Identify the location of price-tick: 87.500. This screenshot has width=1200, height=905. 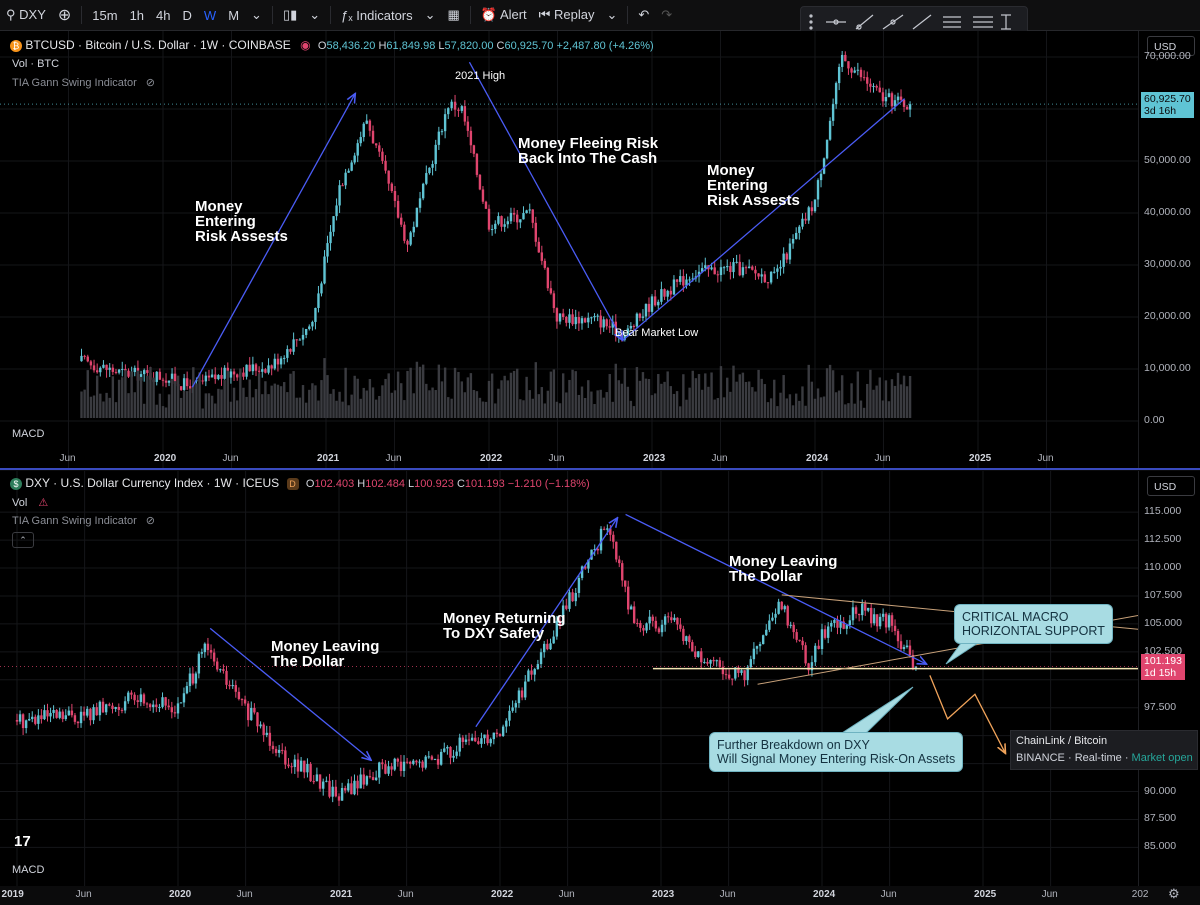
(1160, 818).